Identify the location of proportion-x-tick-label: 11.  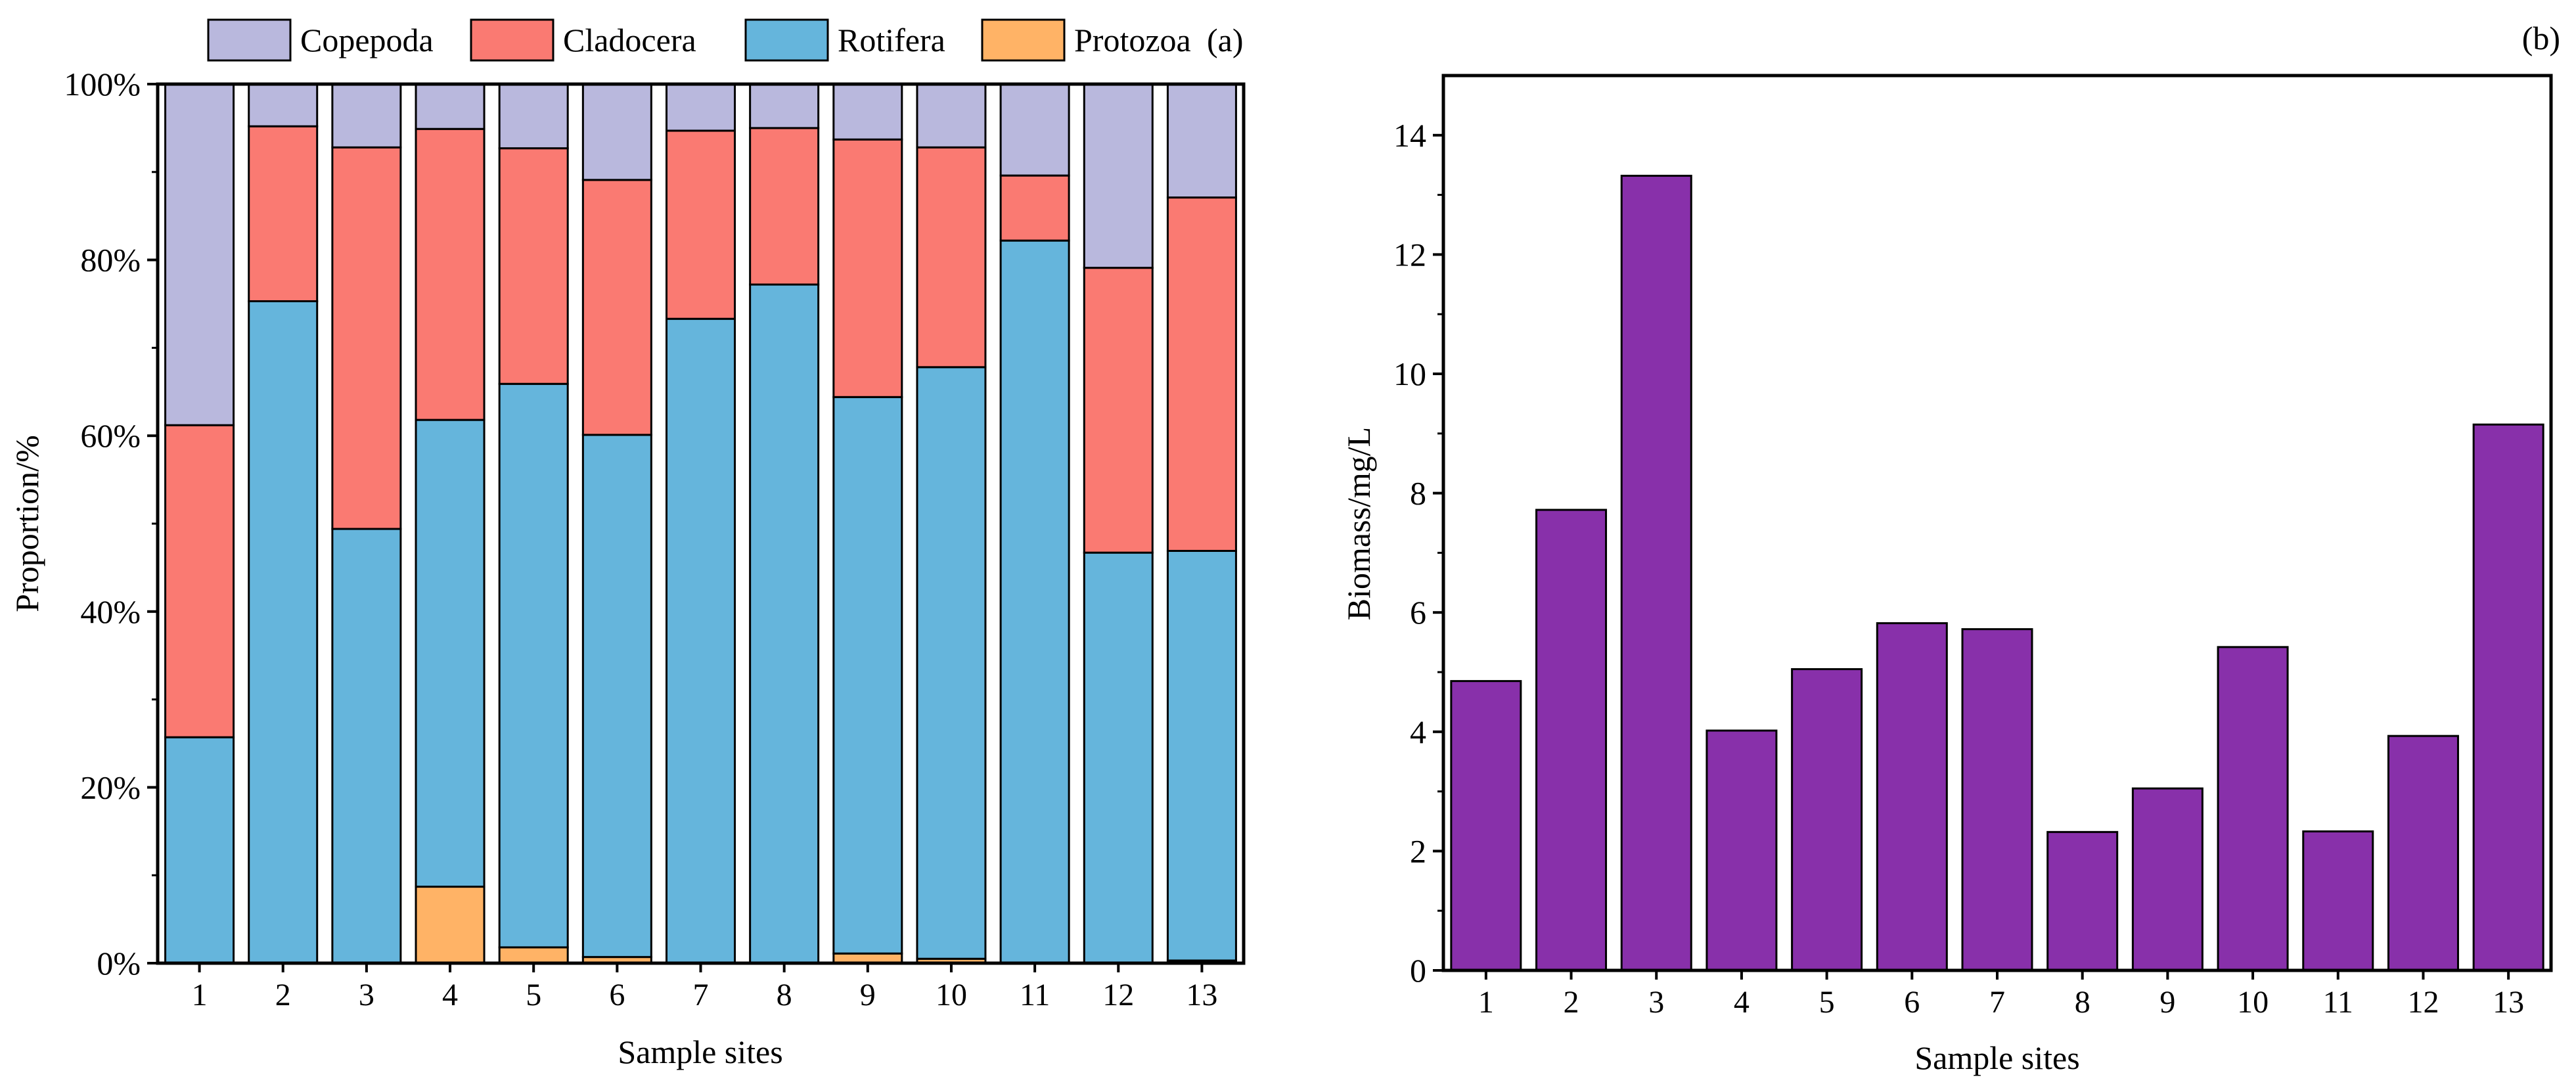
(1035, 995).